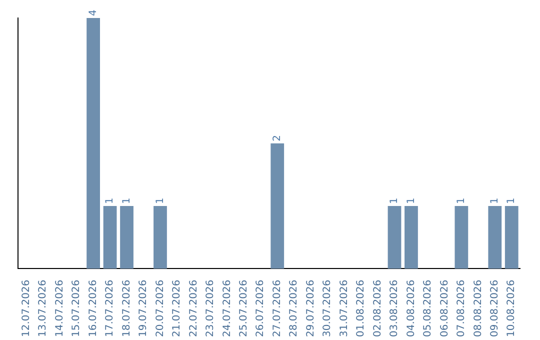 The width and height of the screenshot is (540, 340). What do you see at coordinates (328, 309) in the screenshot?
I see `x-tick-label: 30.07.2026` at bounding box center [328, 309].